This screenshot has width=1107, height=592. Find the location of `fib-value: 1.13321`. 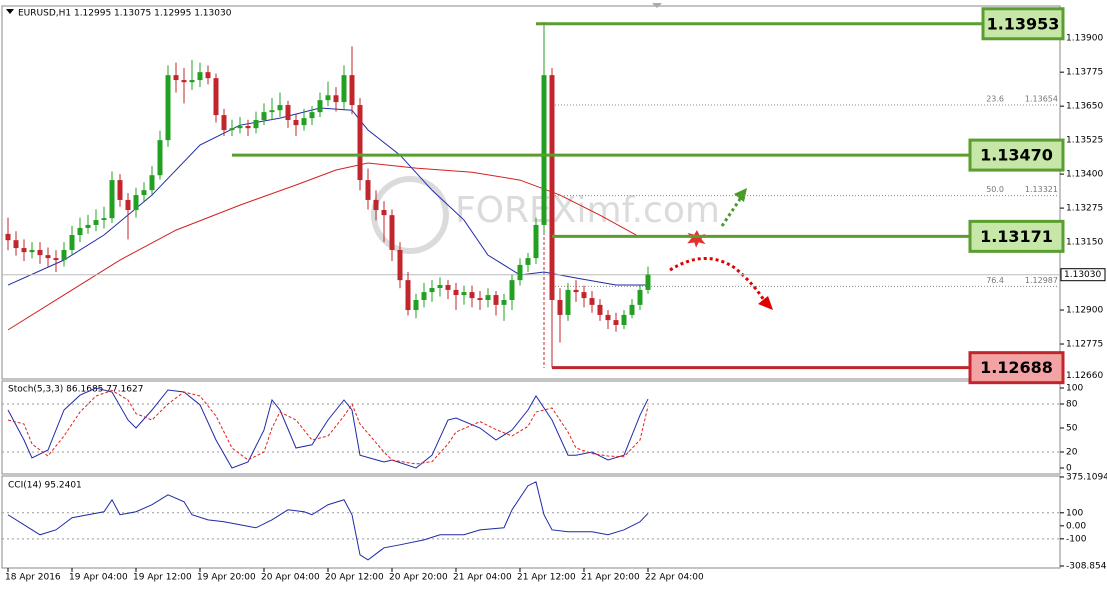

fib-value: 1.13321 is located at coordinates (1041, 189).